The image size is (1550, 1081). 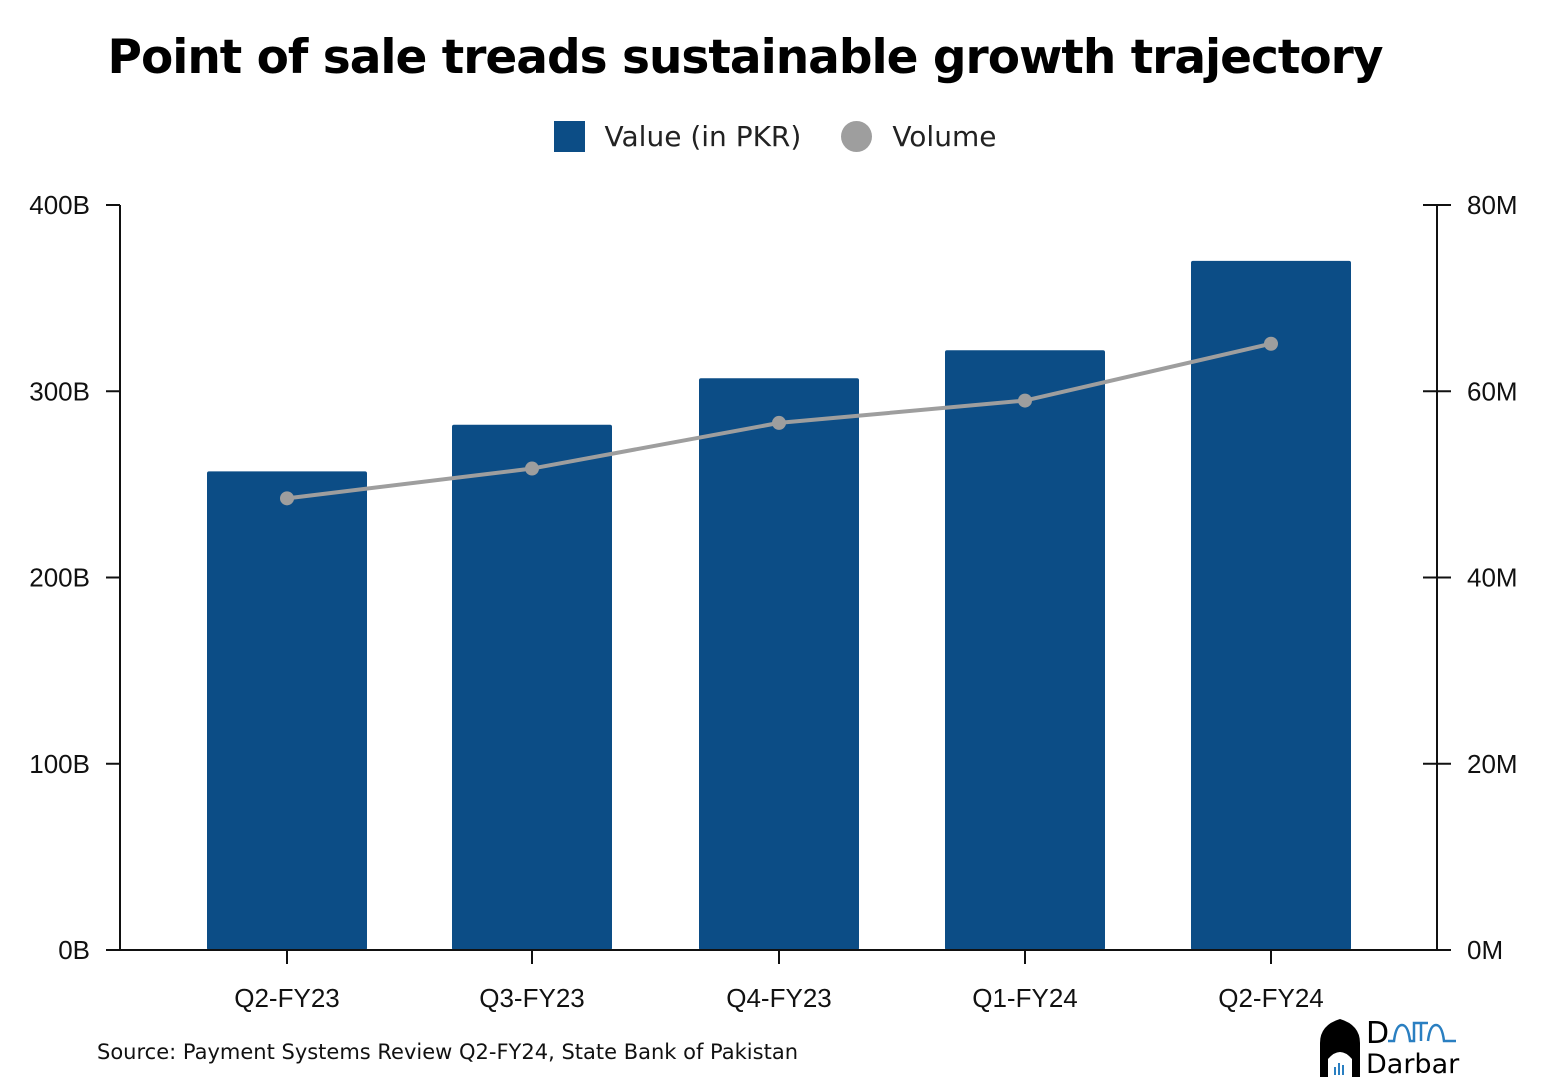 What do you see at coordinates (1025, 998) in the screenshot?
I see `x-tick-label: Q1-FY24` at bounding box center [1025, 998].